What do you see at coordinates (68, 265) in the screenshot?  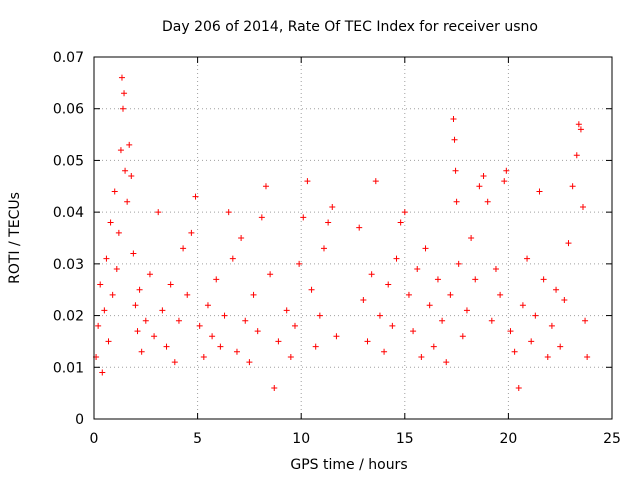 I see `y-tick-label: 0.03` at bounding box center [68, 265].